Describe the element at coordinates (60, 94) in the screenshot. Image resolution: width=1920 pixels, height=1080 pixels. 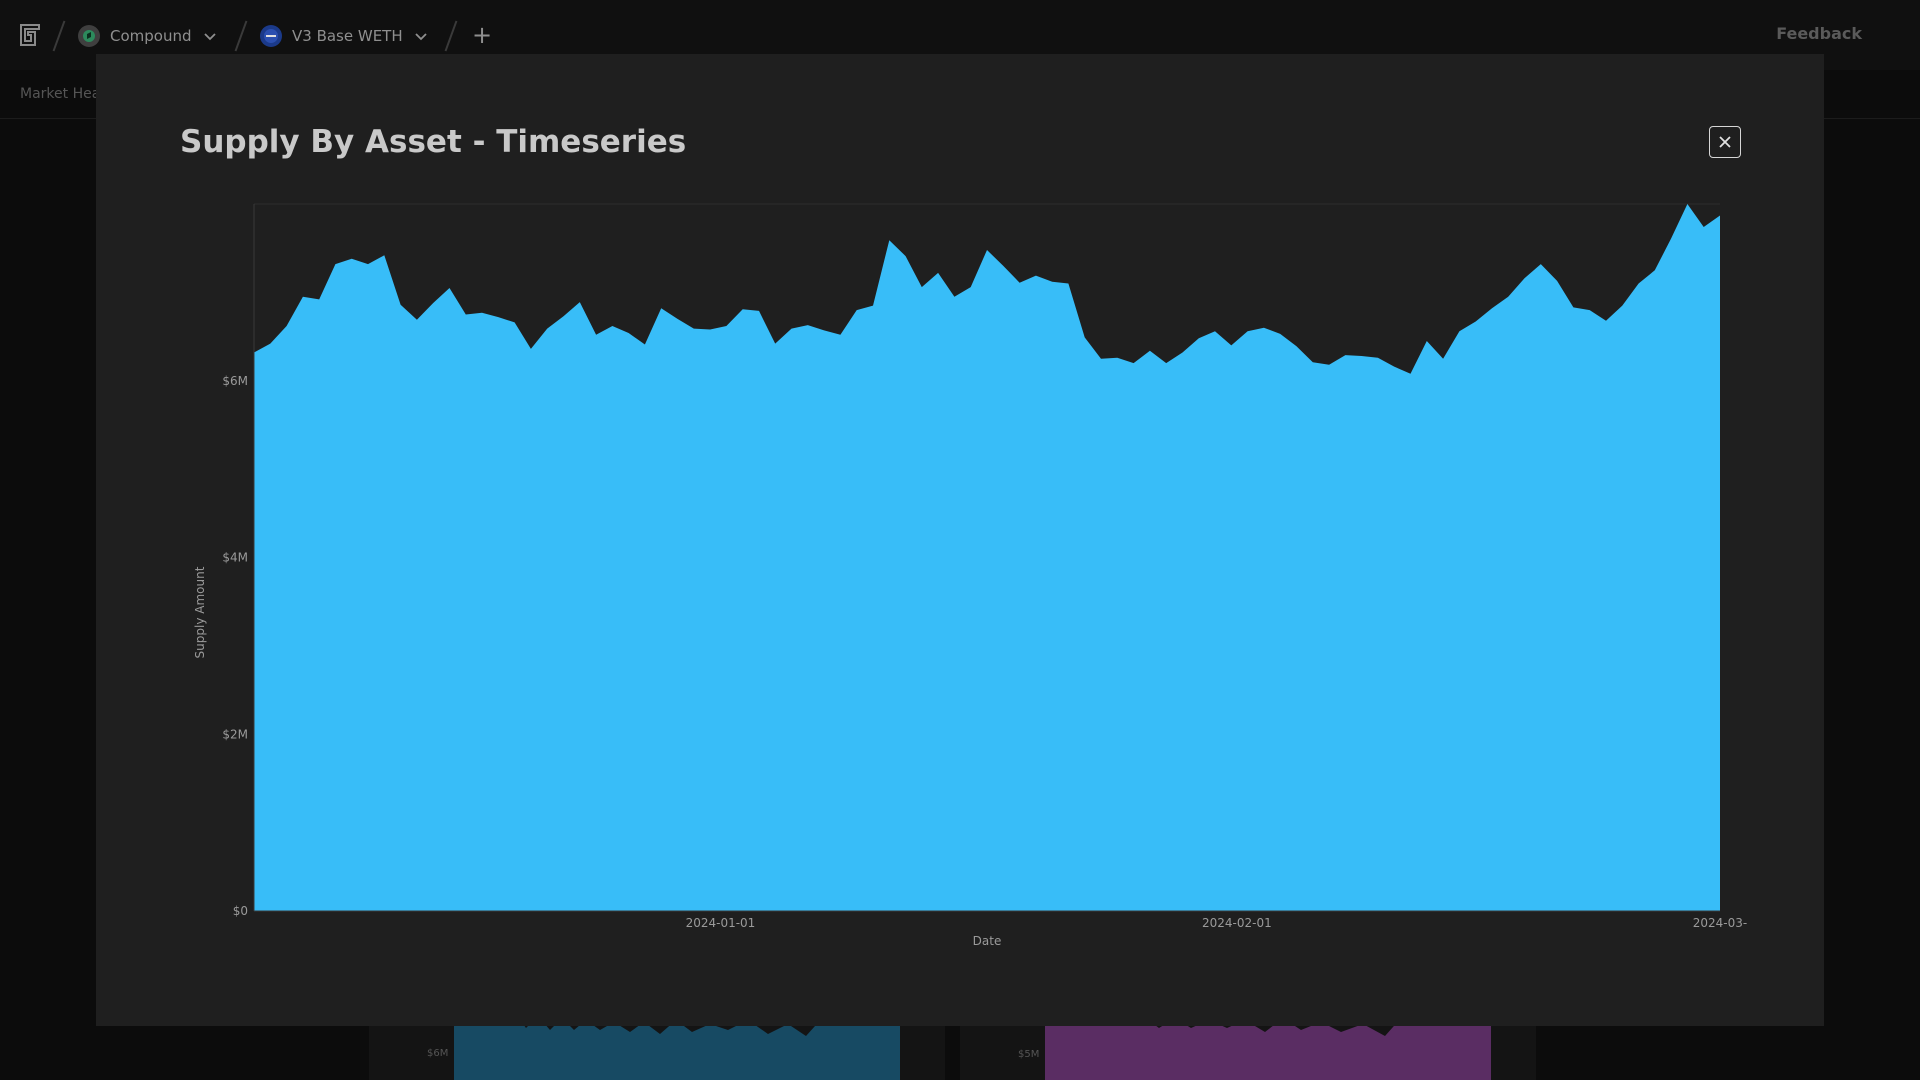
I see `subnav-item-market-health: Market Hea` at that location.